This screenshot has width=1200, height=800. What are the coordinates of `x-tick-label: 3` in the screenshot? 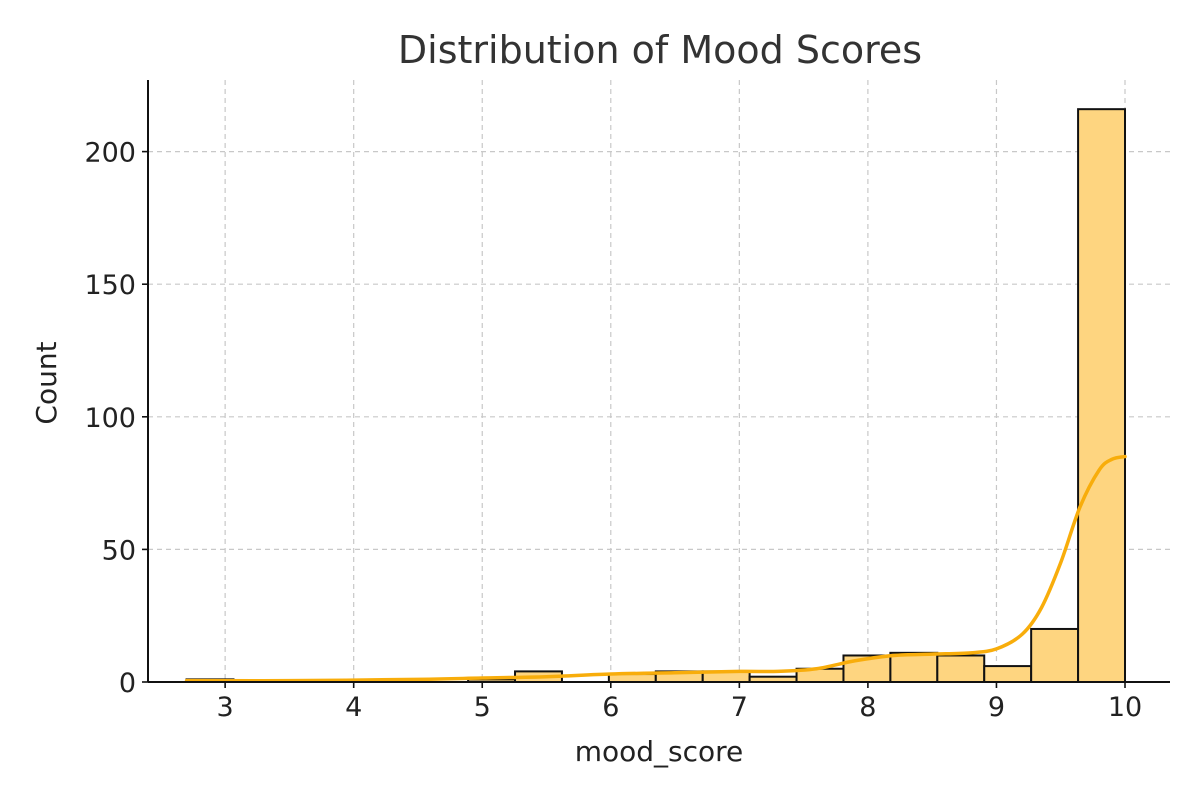 It's located at (225, 707).